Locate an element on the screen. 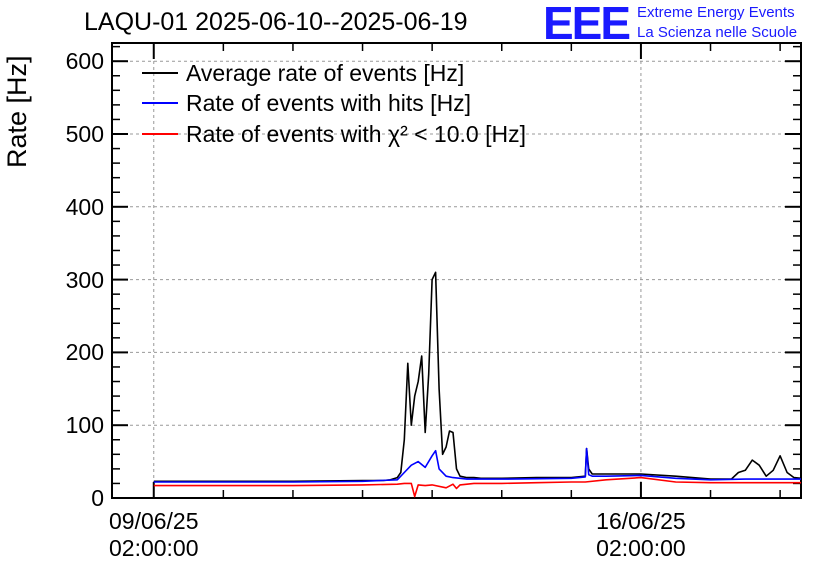 Image resolution: width=836 pixels, height=572 pixels. x-tick-label-date: 16/06/25 is located at coordinates (641, 521).